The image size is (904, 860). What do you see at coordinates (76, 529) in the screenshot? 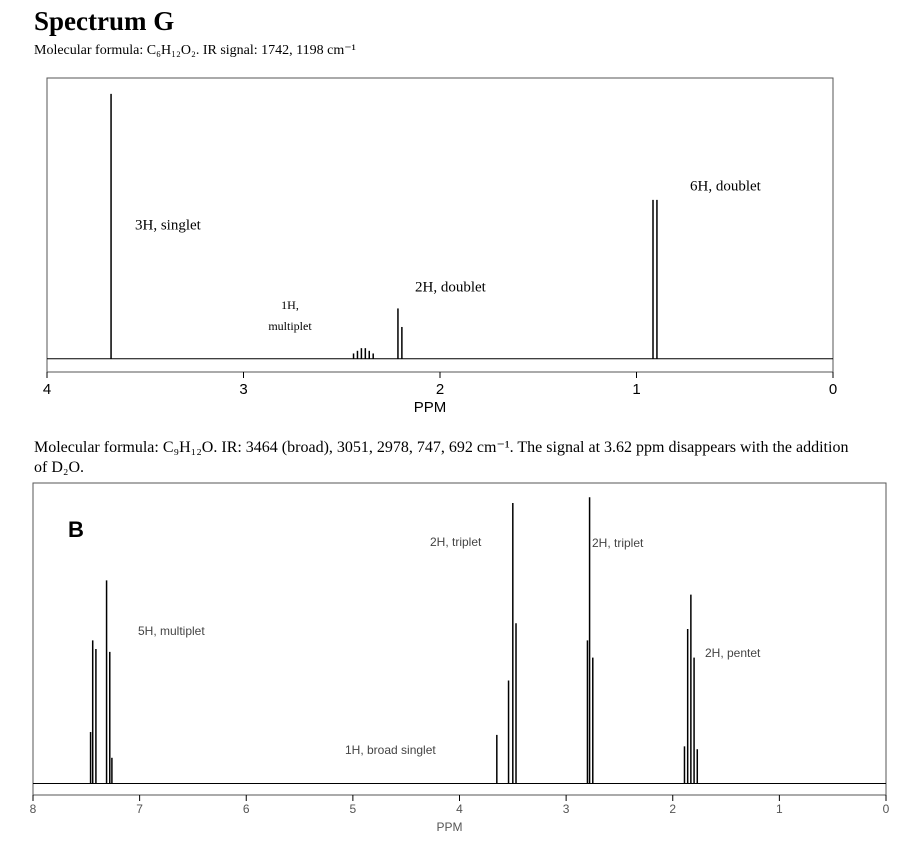
I see `annotation: B` at bounding box center [76, 529].